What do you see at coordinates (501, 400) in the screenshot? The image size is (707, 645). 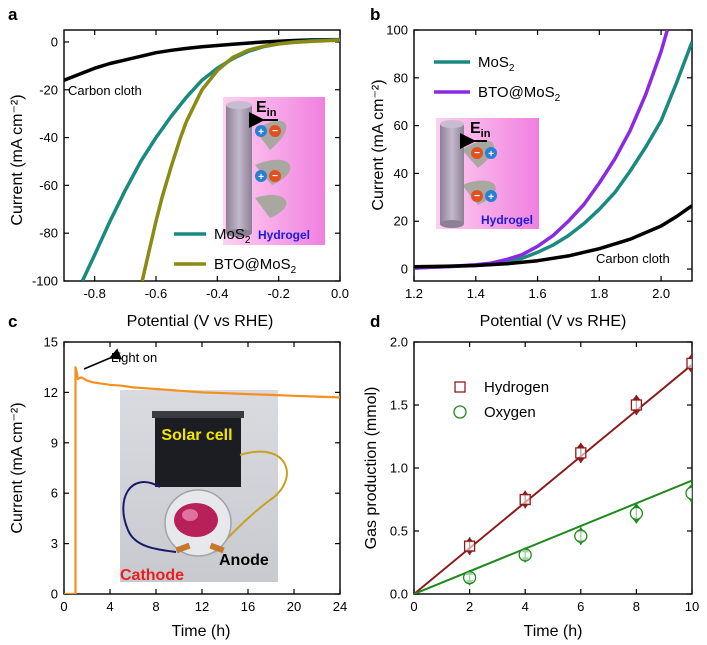 I see `panel-d-legend: Hydrogen Oxygen` at bounding box center [501, 400].